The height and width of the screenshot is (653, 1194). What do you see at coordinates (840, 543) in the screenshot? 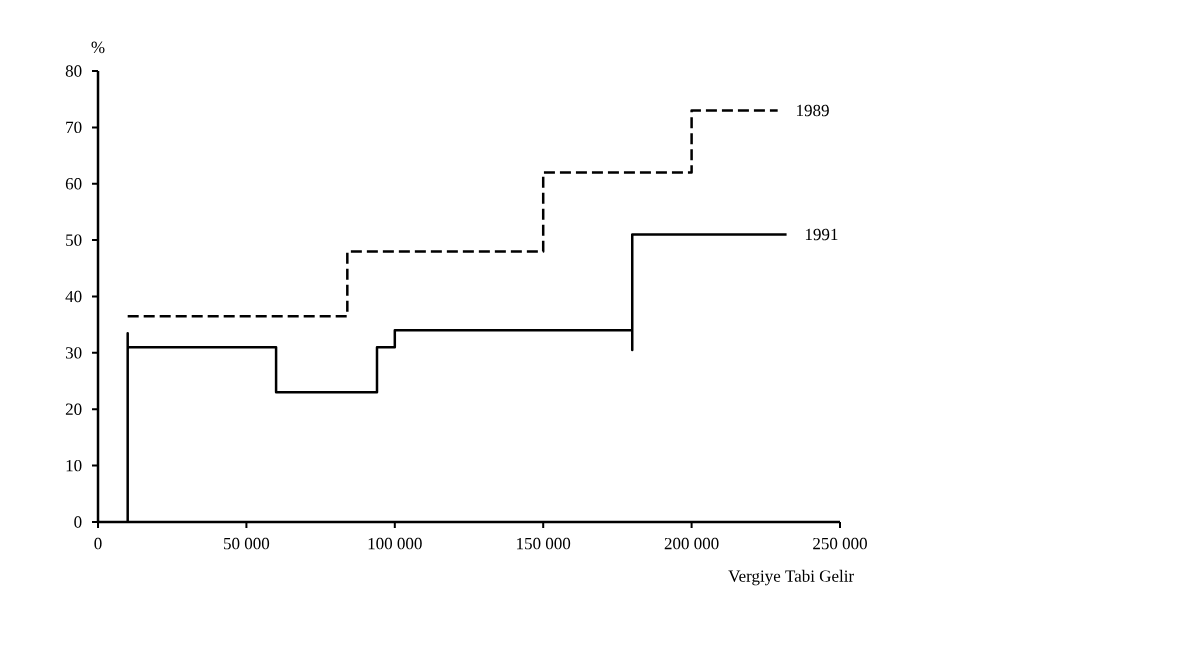
I see `x-tick-label: 250 000` at bounding box center [840, 543].